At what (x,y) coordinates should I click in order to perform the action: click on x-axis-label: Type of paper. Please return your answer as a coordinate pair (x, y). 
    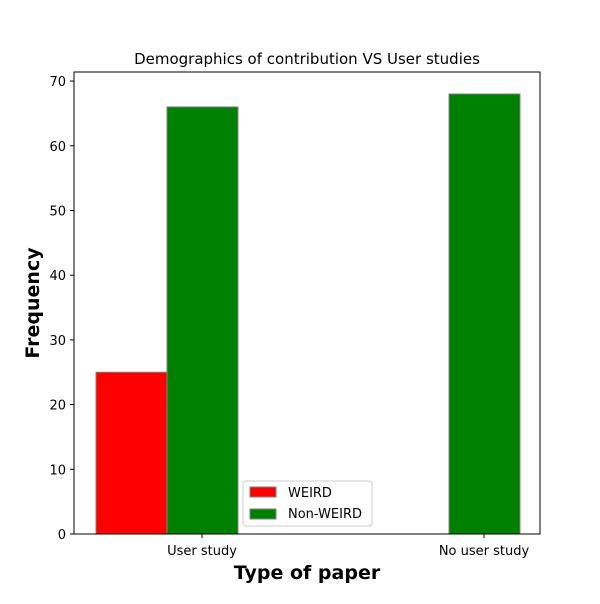
    Looking at the image, I should click on (307, 573).